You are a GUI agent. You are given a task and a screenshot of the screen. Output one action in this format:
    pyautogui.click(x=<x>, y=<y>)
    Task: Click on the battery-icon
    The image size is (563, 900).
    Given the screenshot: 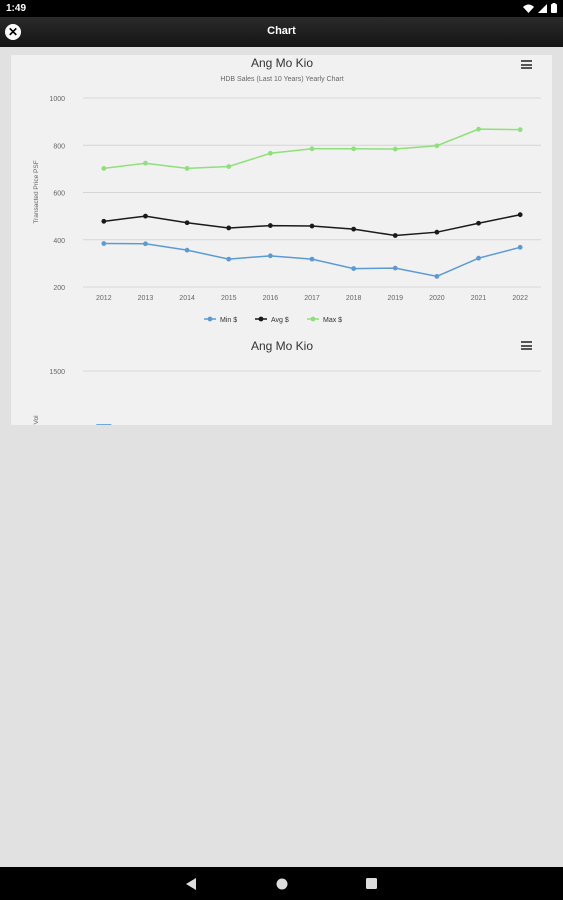 What is the action you would take?
    pyautogui.click(x=554, y=8)
    